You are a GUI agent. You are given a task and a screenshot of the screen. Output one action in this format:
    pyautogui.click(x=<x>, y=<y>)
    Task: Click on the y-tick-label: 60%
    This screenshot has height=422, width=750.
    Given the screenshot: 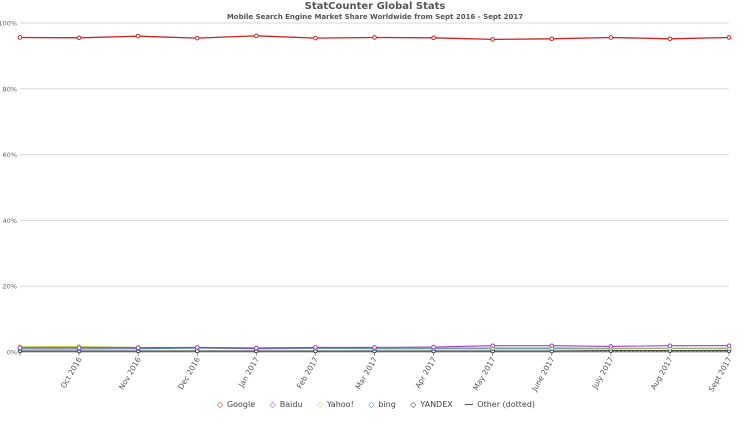 What is the action you would take?
    pyautogui.click(x=10, y=155)
    